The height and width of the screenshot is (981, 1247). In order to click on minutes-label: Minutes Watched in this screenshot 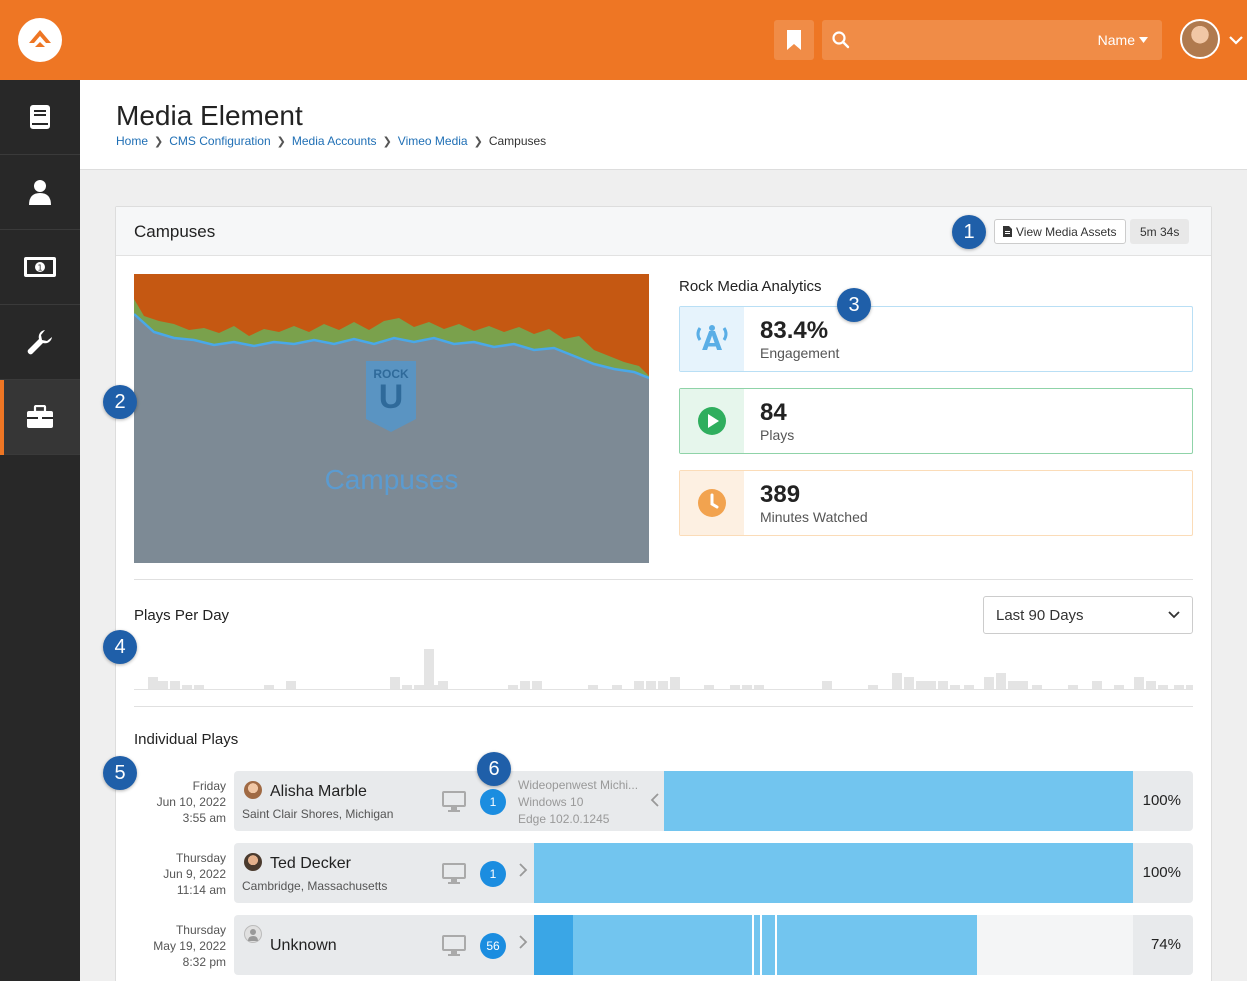, I will do `click(814, 517)`.